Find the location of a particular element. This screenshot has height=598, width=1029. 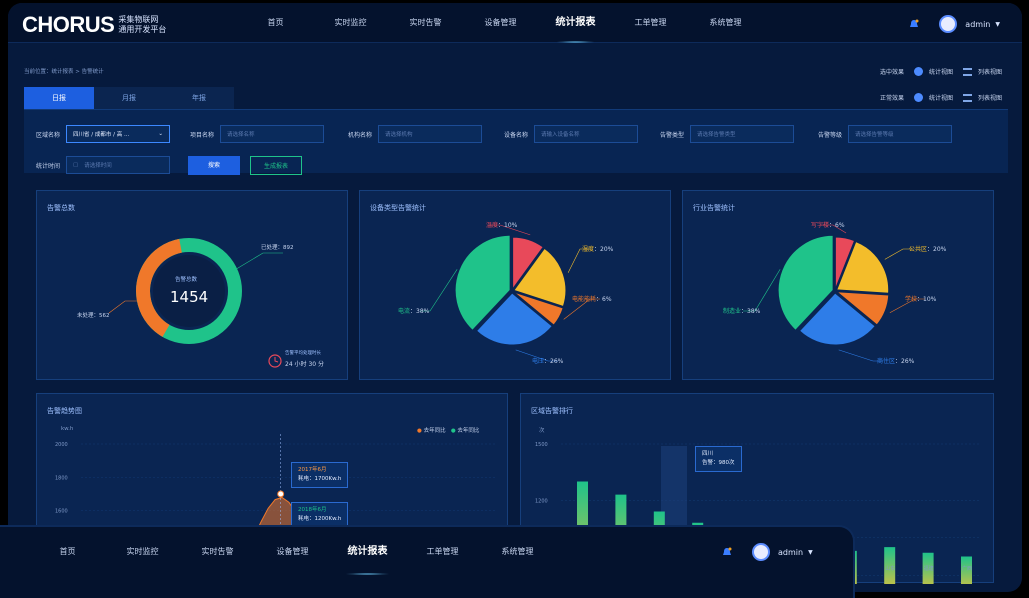

tooltip-value: 耗电：1700Kw.h is located at coordinates (320, 479).